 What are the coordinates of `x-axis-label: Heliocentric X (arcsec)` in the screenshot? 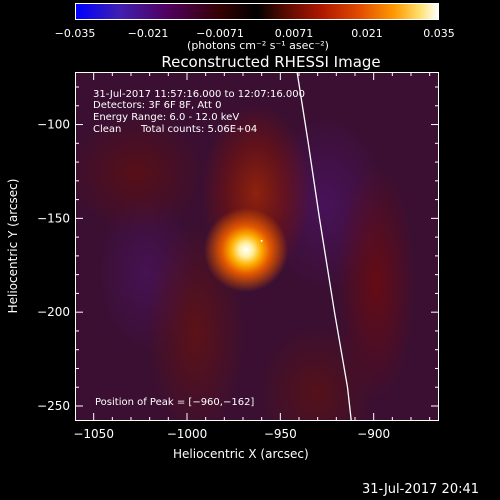 It's located at (241, 454).